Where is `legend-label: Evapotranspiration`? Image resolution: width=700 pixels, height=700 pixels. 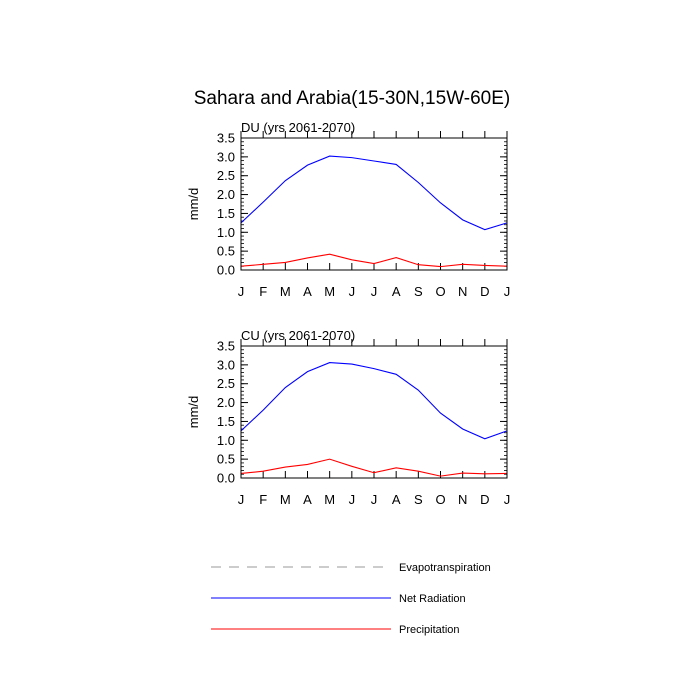
legend-label: Evapotranspiration is located at coordinates (445, 568).